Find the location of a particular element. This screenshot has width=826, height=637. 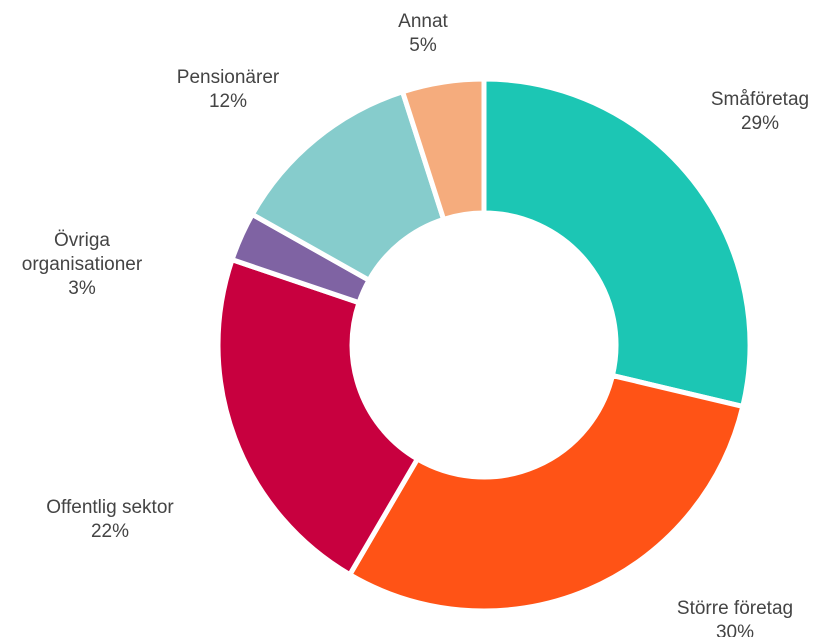

slice-label: Pensionärer is located at coordinates (228, 77).